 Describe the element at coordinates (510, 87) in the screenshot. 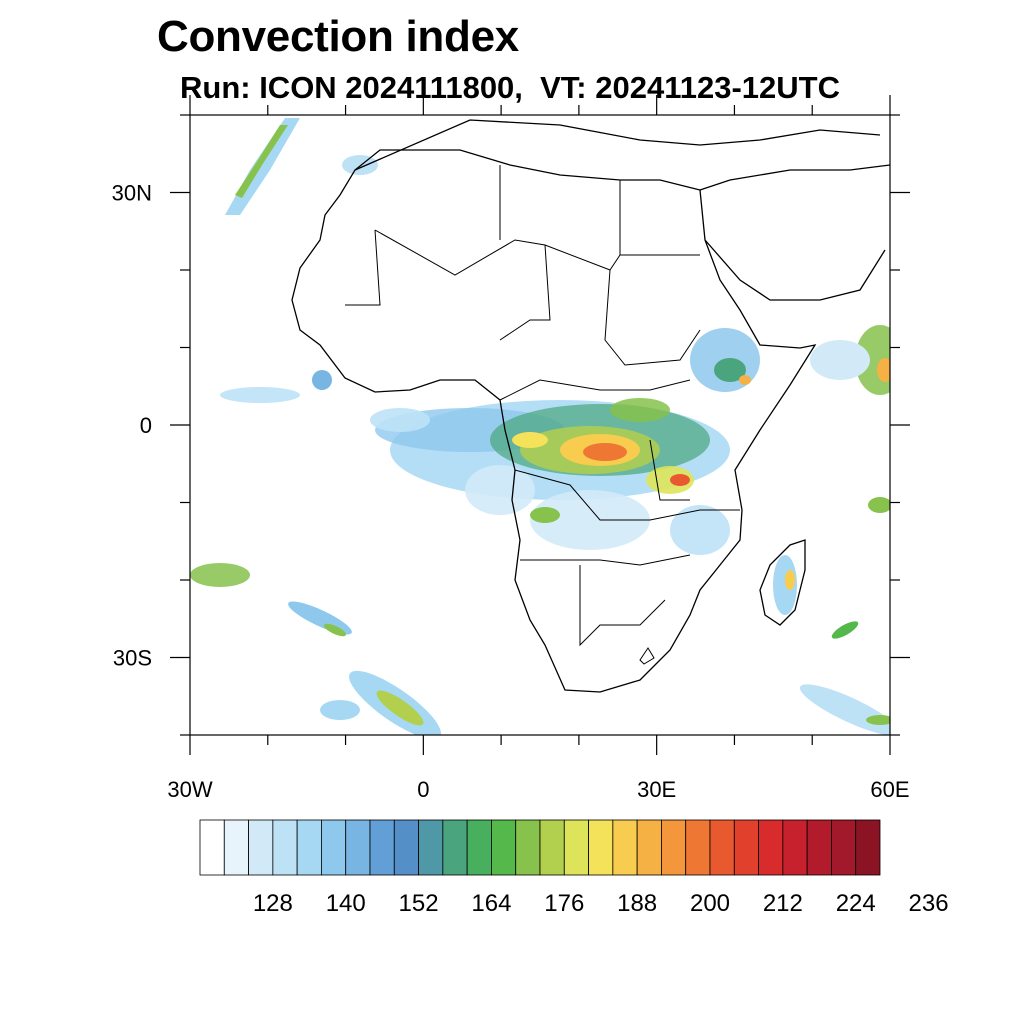

I see `map-subtitle: Run: ICON 2024111800, VT: 20241123-12UTC` at that location.